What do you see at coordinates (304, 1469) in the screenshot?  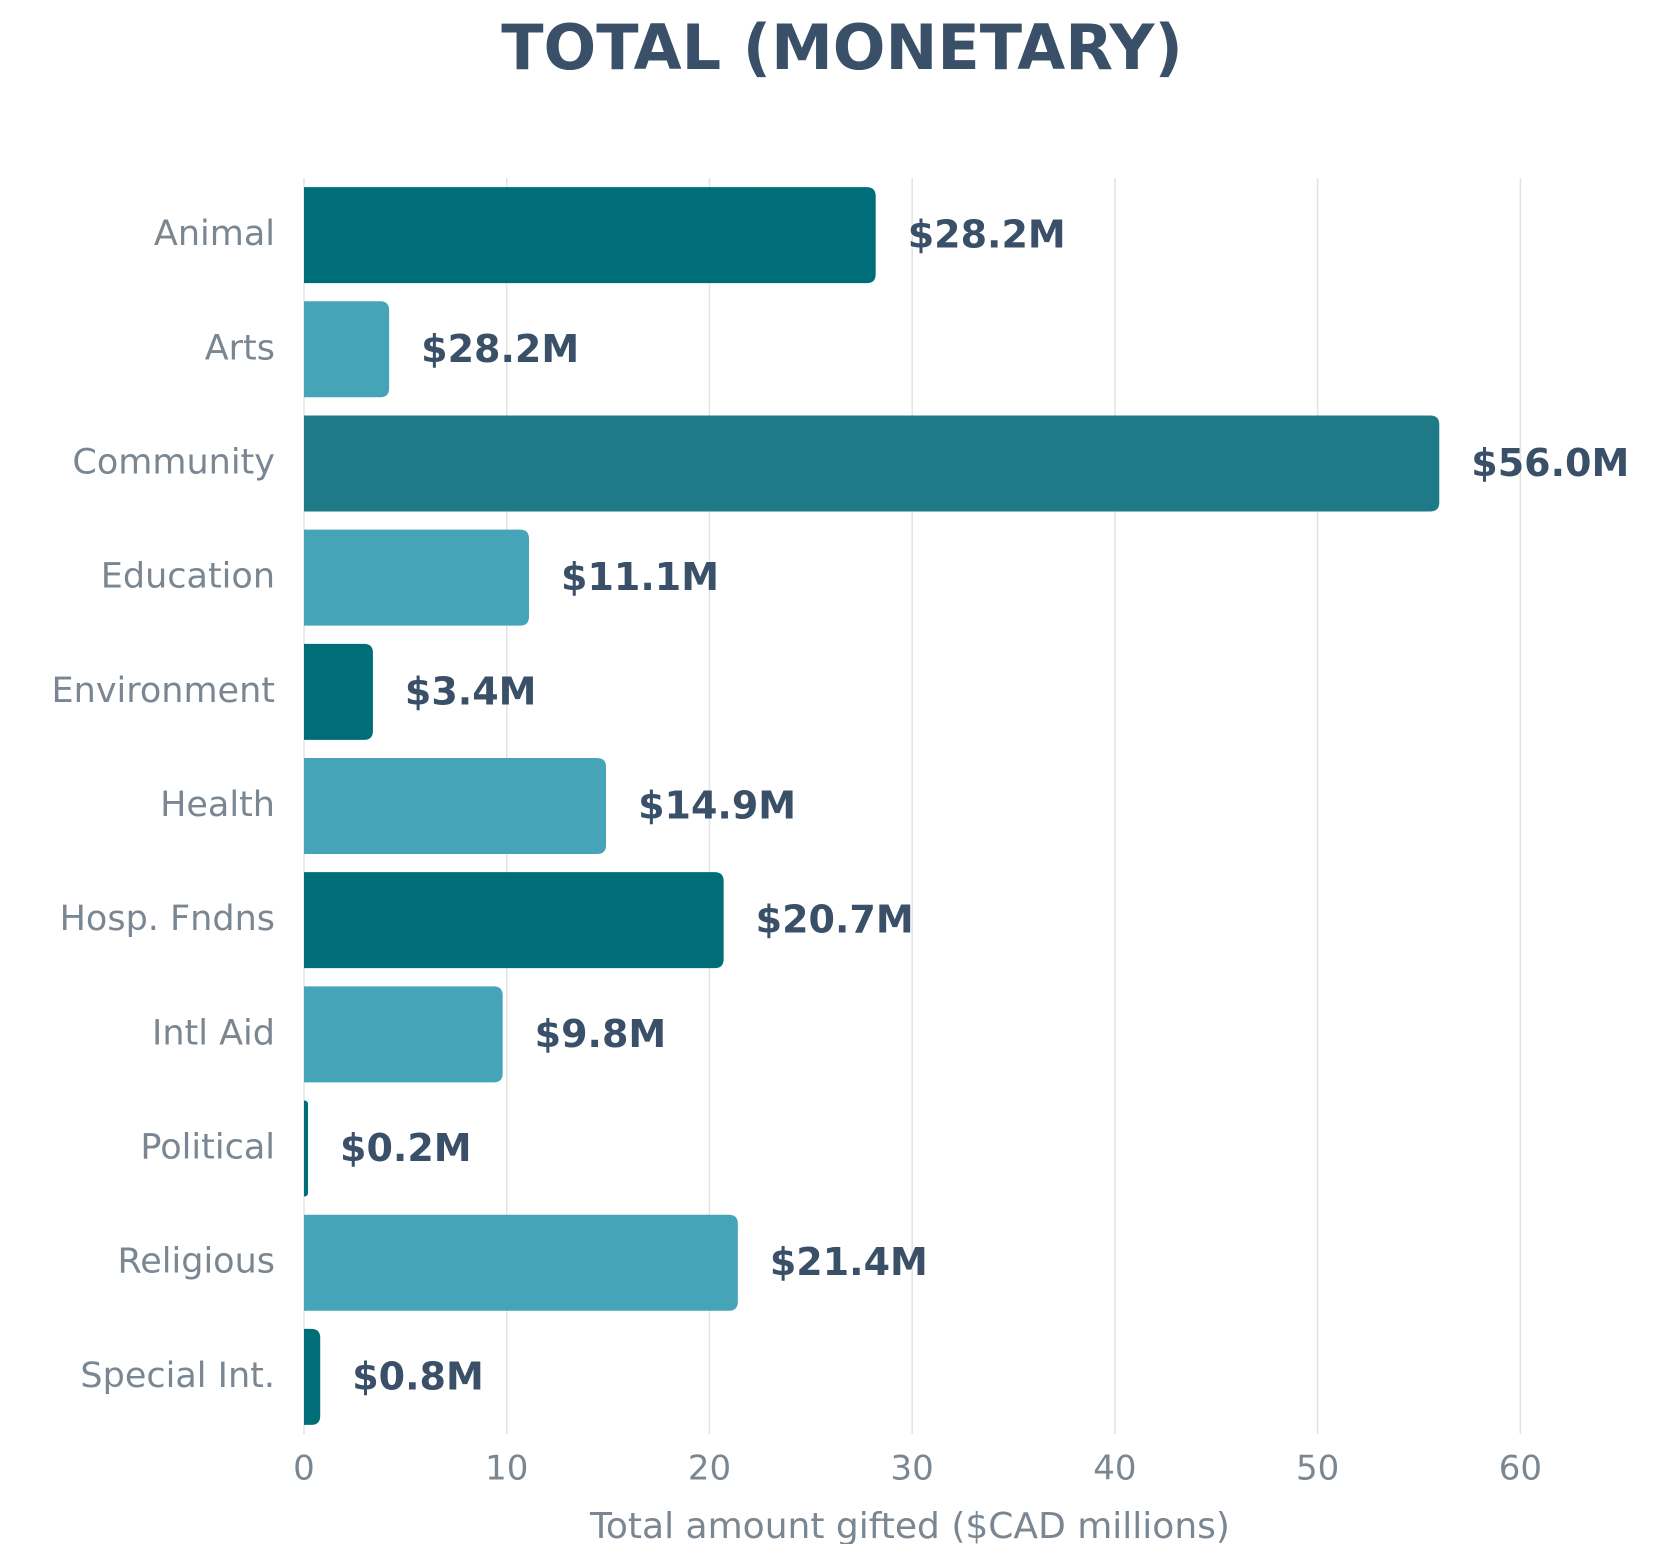 I see `x-tick-label: 0` at bounding box center [304, 1469].